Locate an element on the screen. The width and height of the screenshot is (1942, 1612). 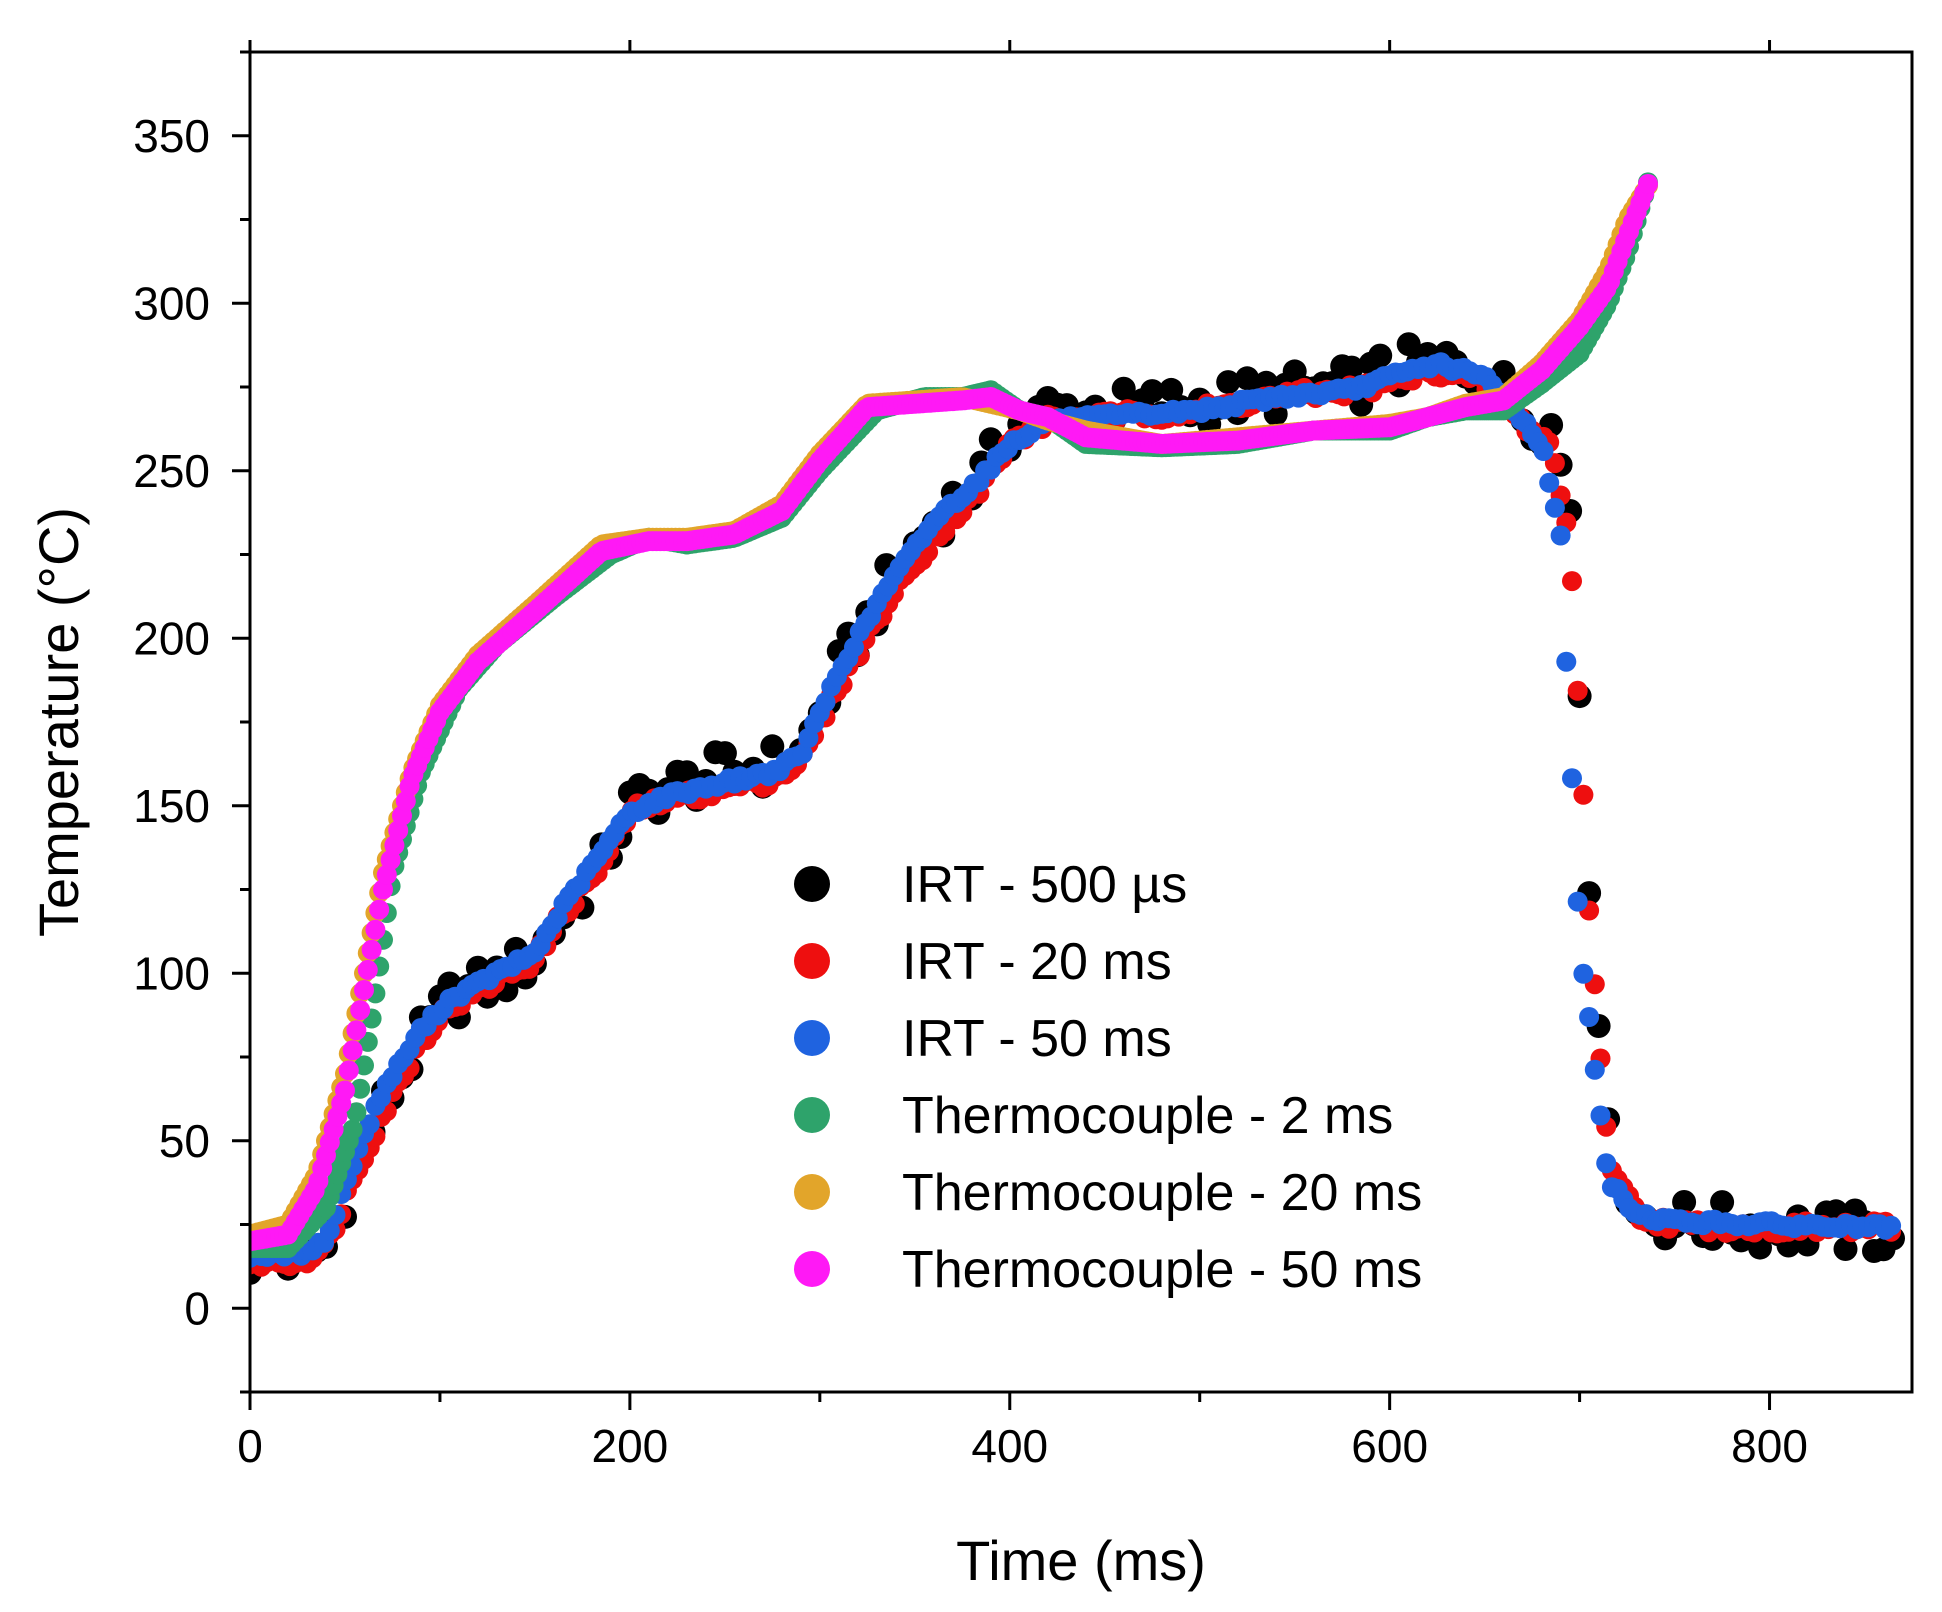
y-tick-label: 250 is located at coordinates (171, 471).